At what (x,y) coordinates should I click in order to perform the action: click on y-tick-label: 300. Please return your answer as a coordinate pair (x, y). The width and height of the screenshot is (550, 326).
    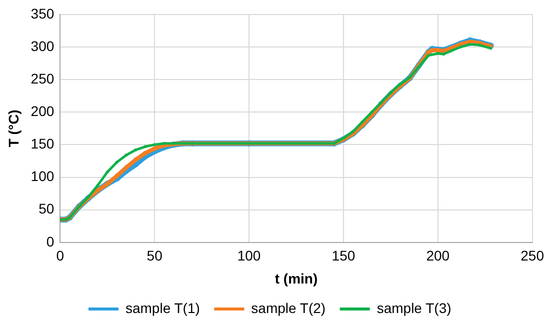
    Looking at the image, I should click on (42, 46).